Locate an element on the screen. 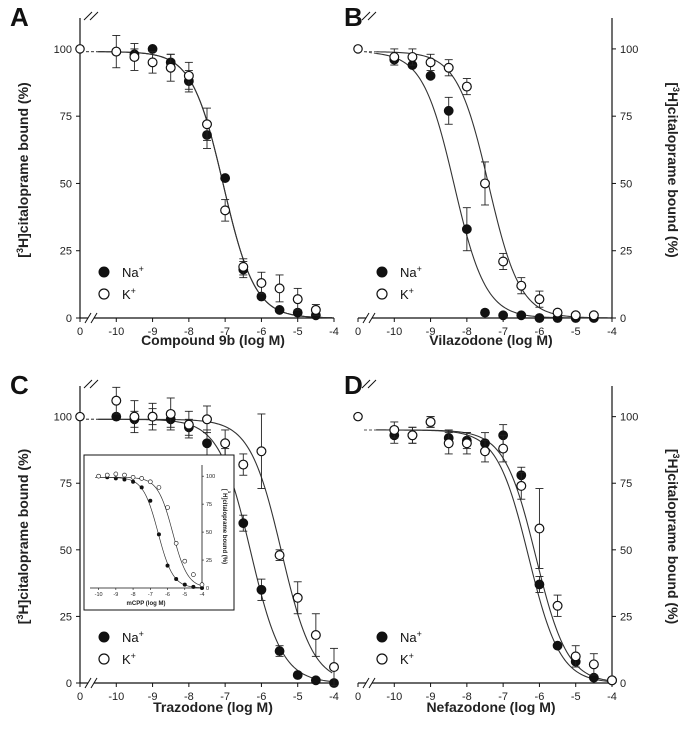  inset-y-title: [3H]citaloprame bound (%) is located at coordinates (226, 526).